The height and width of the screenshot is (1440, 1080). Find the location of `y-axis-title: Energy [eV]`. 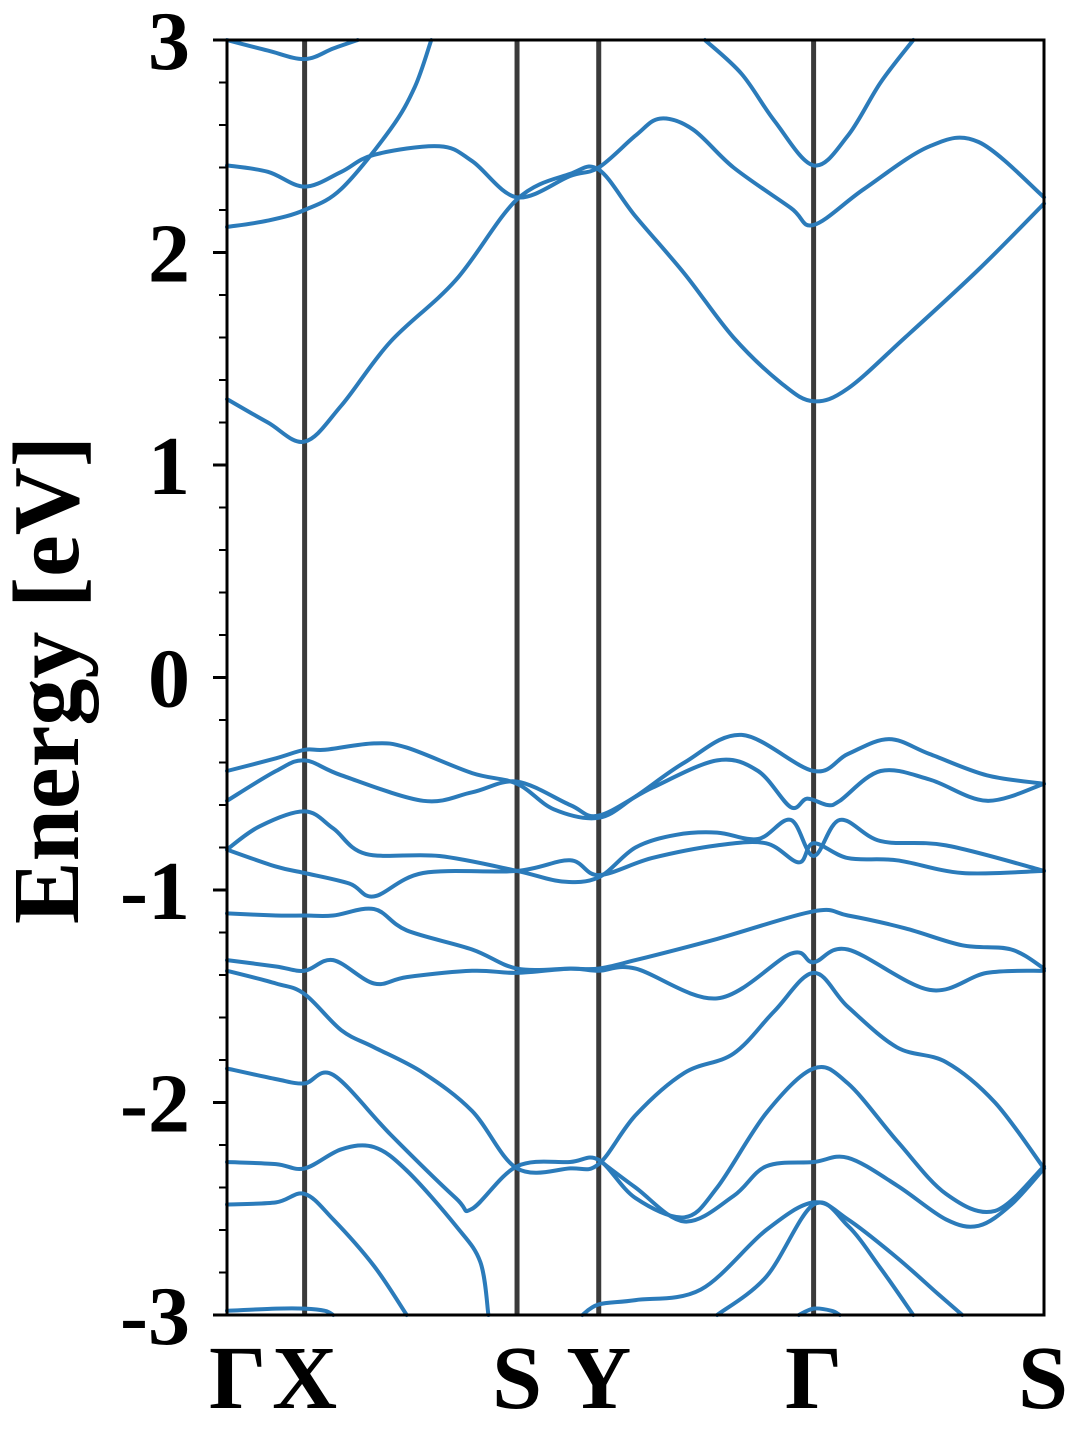

y-axis-title: Energy [eV] is located at coordinates (49, 680).